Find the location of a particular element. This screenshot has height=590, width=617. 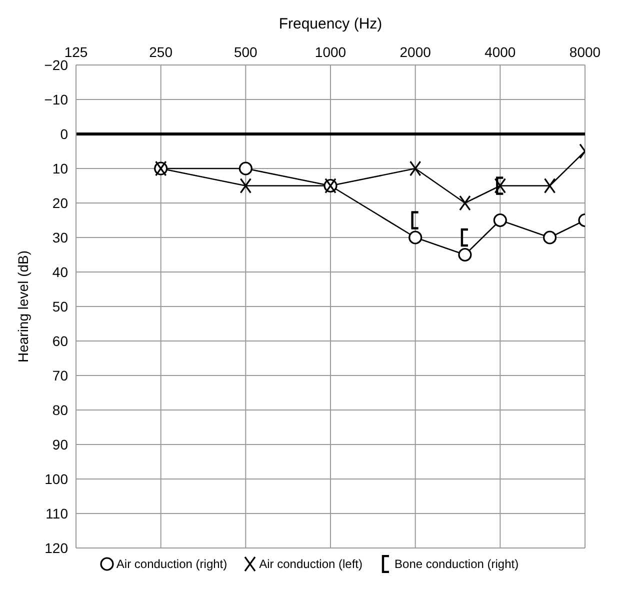

y-tick-label: 80 is located at coordinates (60, 410).